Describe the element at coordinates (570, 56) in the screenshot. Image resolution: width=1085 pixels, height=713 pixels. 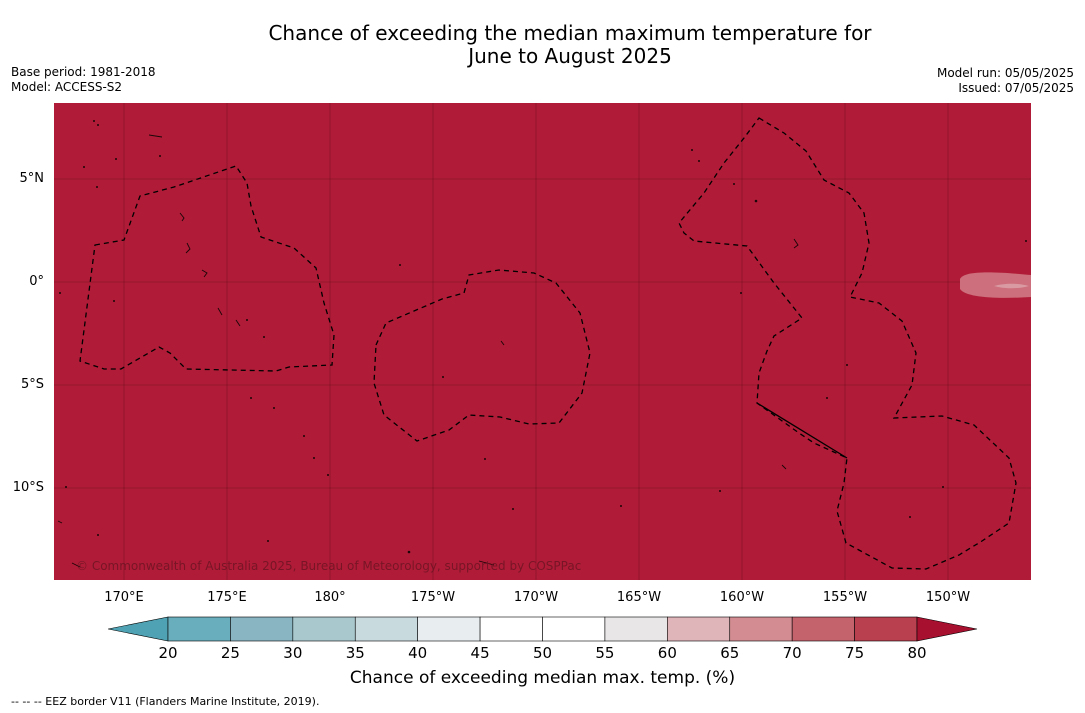
I see `title-line-2: June to August 2025` at that location.